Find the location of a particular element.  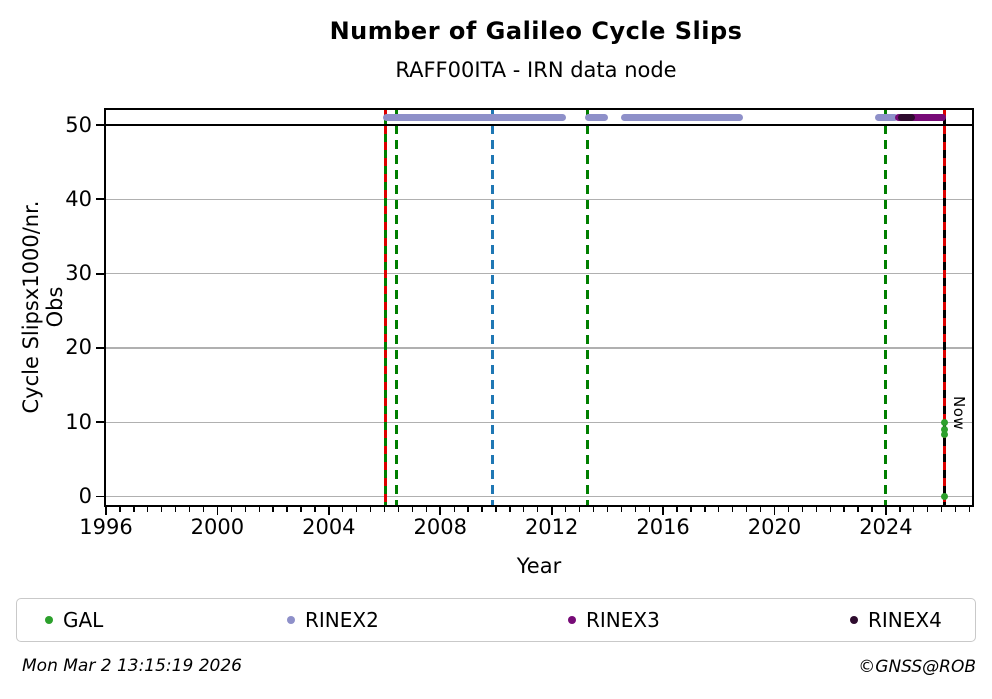

rinex3-marker-icon is located at coordinates (572, 620).